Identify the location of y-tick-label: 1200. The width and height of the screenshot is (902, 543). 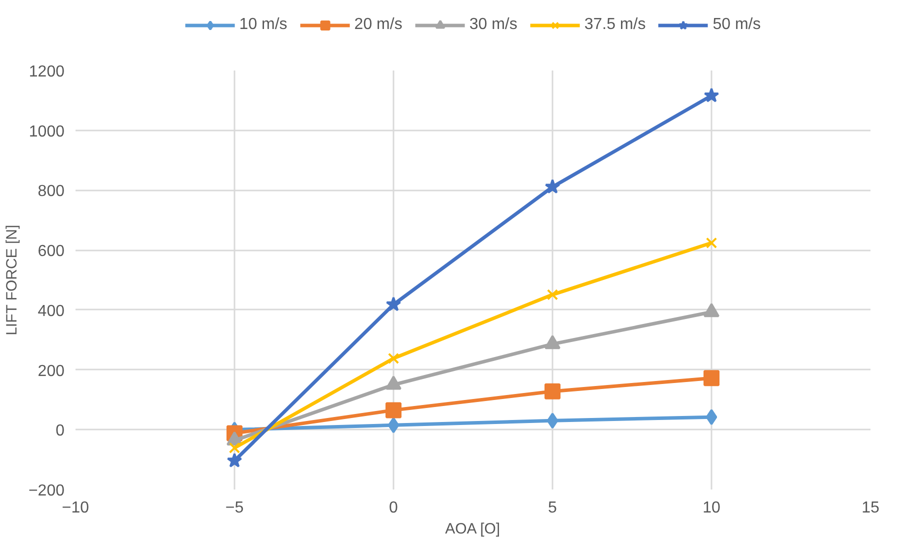
(46, 72).